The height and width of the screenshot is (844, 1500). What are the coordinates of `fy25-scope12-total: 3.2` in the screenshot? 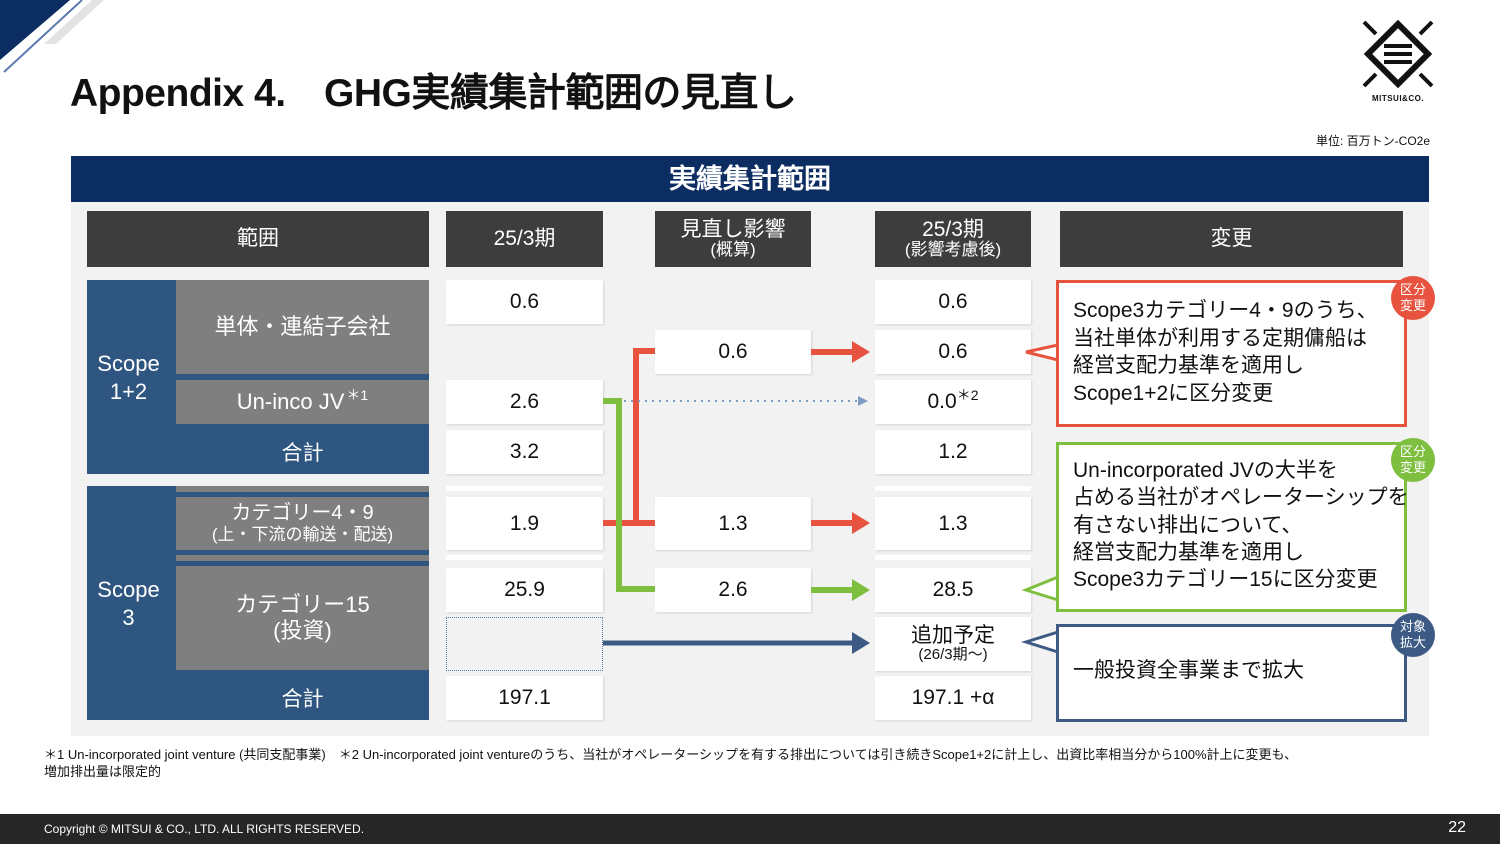 It's located at (524, 452).